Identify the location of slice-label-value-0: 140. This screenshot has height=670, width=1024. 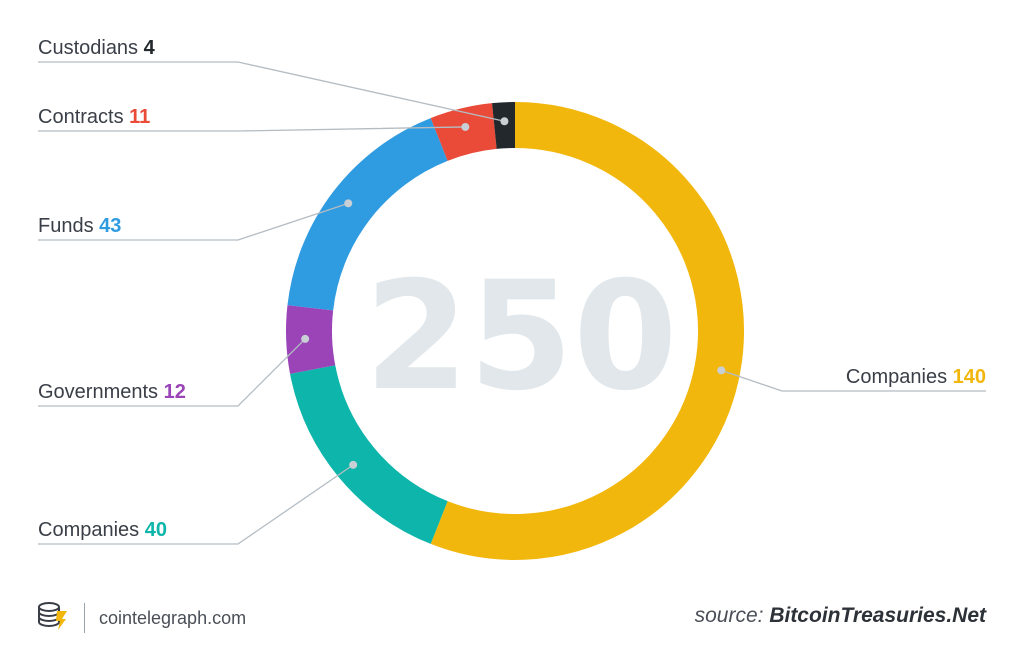
(969, 377).